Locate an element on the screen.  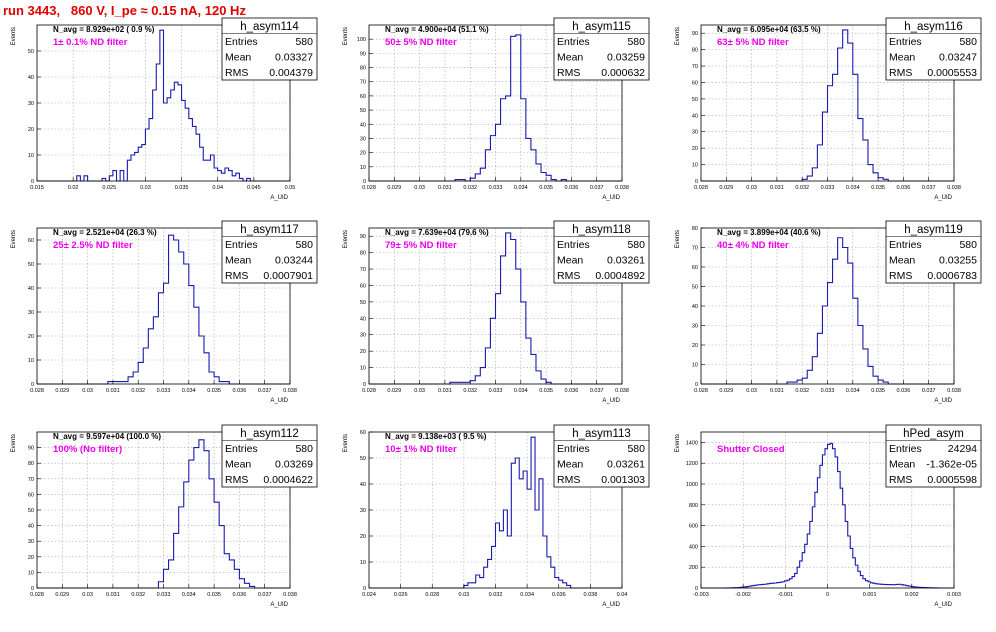
navg-annotation: N_avg = 9.597e+04 (100.0 %) is located at coordinates (107, 436).